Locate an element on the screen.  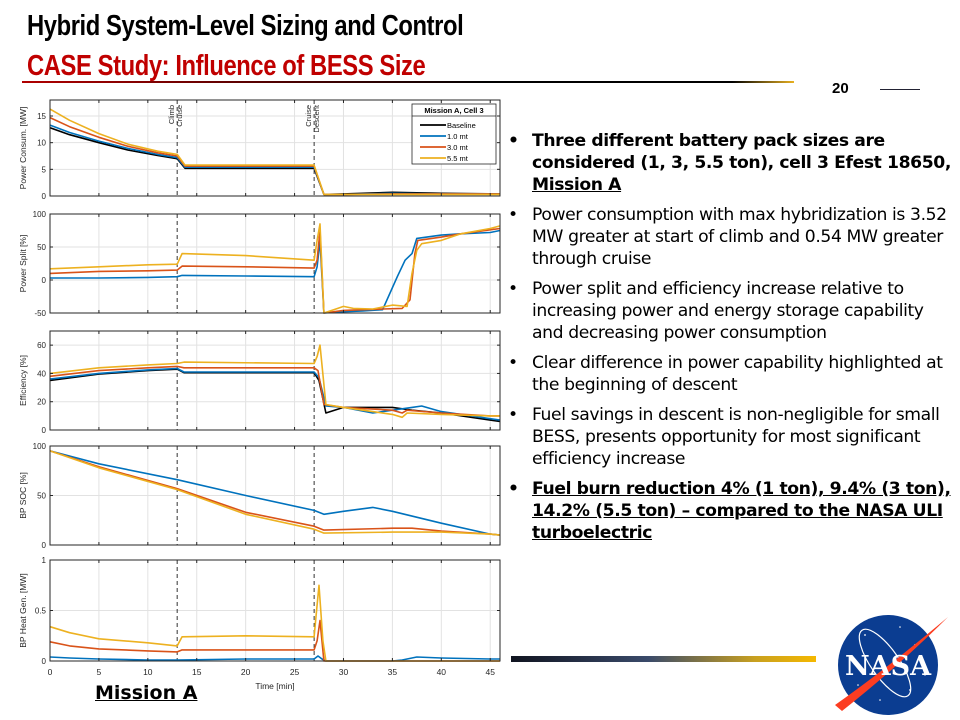
x-tick-label: 15 is located at coordinates (197, 672).